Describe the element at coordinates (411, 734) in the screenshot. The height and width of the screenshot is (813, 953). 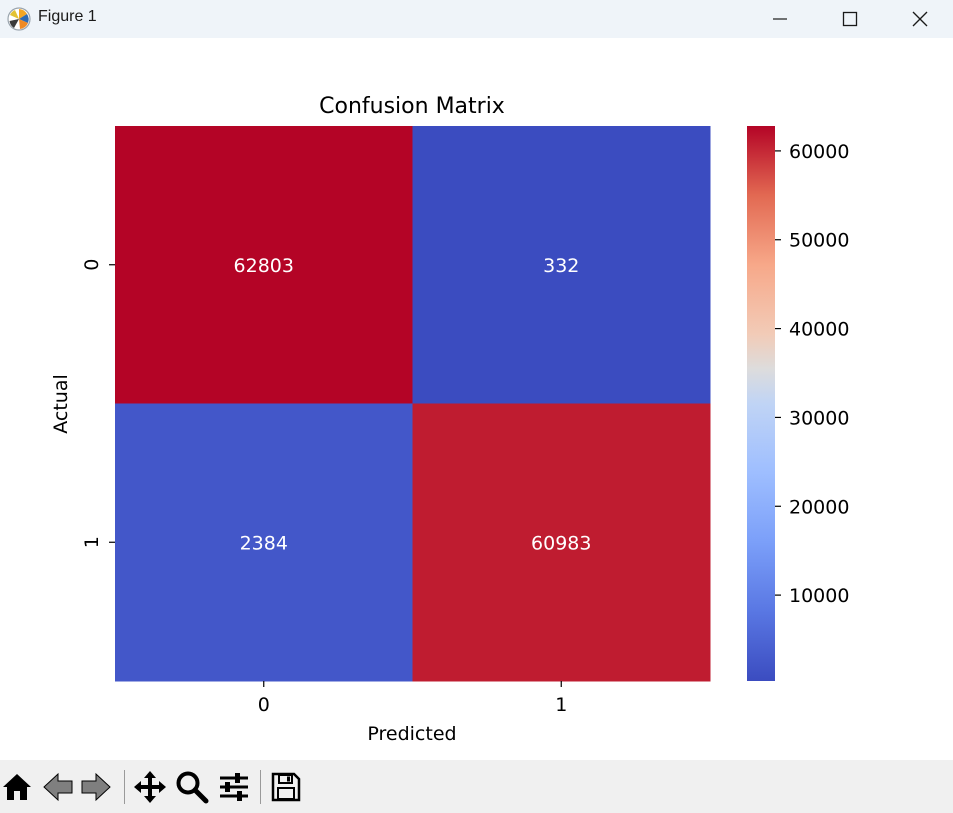
I see `x-axis-label: Predicted` at that location.